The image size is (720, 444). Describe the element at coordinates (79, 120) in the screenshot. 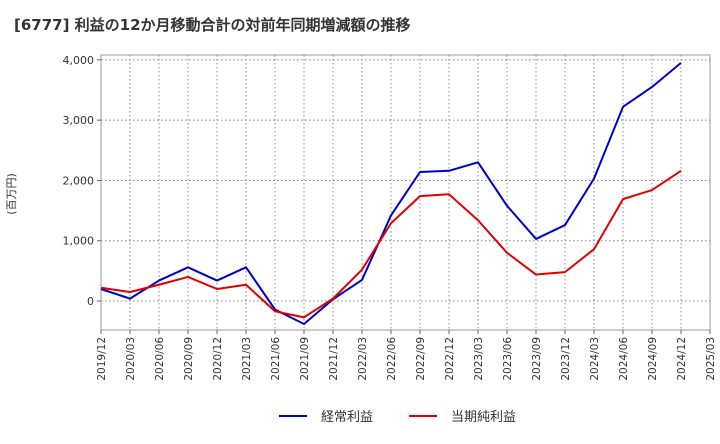

I see `y-tick-label: 3,000` at that location.